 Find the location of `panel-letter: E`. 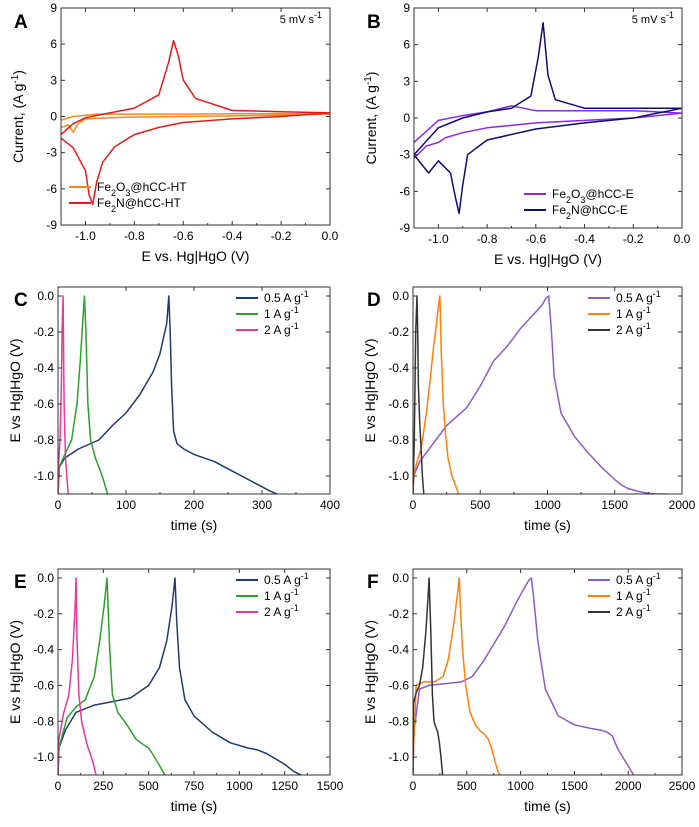

panel-letter: E is located at coordinates (20, 582).